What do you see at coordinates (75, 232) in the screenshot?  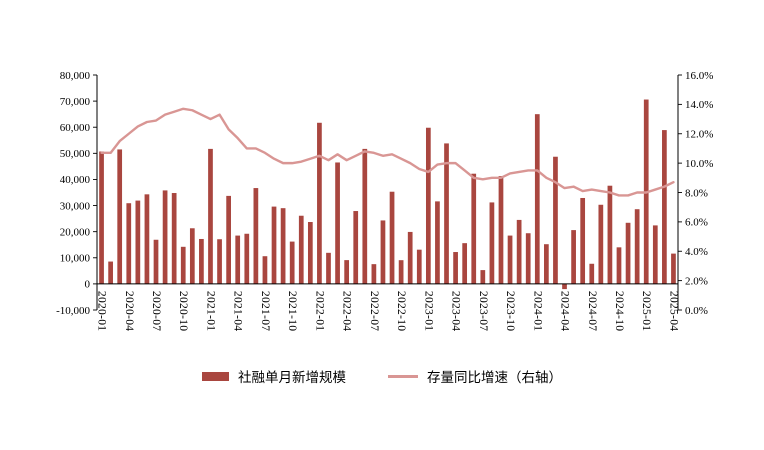 I see `left-axis-tick-label: 20,000` at bounding box center [75, 232].